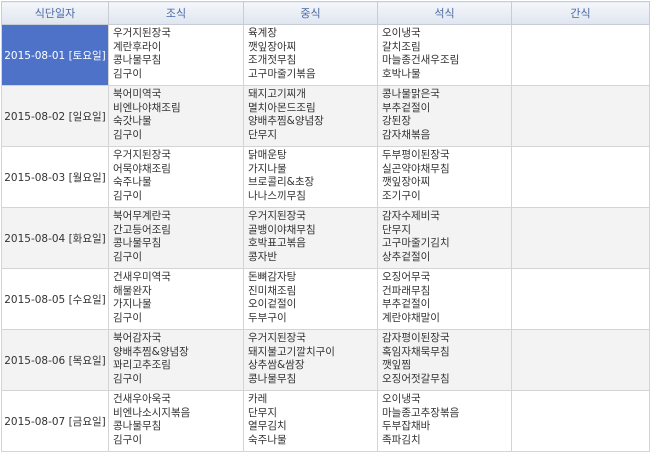 Image resolution: width=650 pixels, height=452 pixels. I want to click on menu-item: 두부구이, so click(267, 317).